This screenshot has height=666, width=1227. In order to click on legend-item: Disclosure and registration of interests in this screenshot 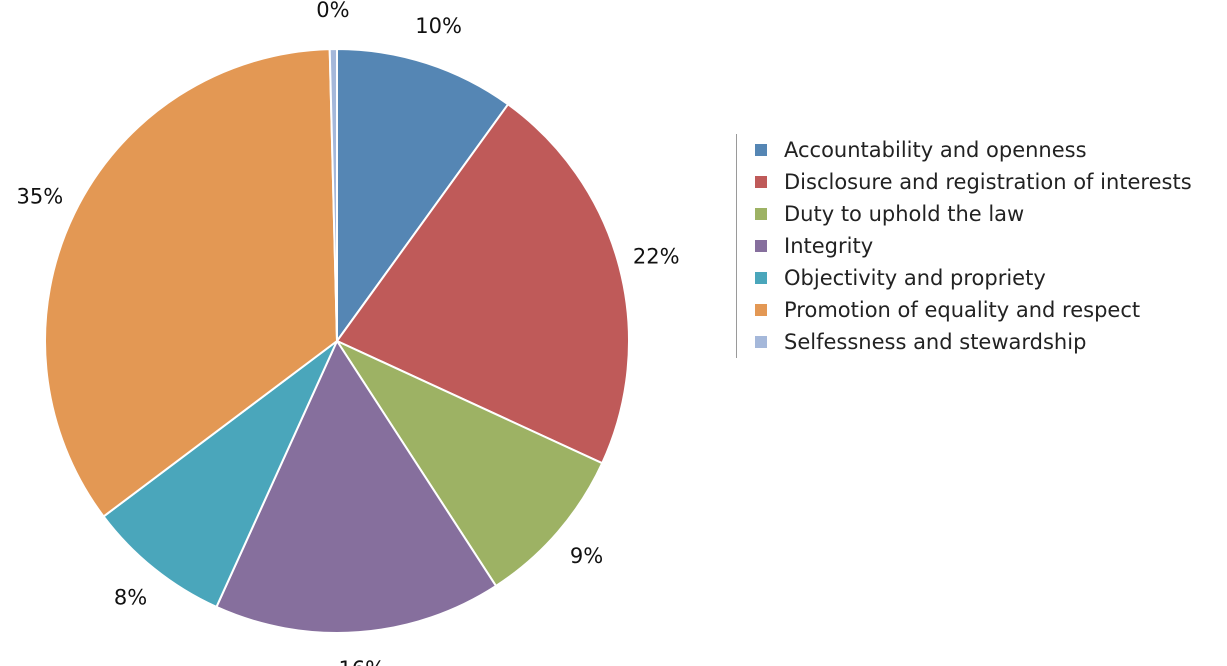, I will do `click(973, 182)`.